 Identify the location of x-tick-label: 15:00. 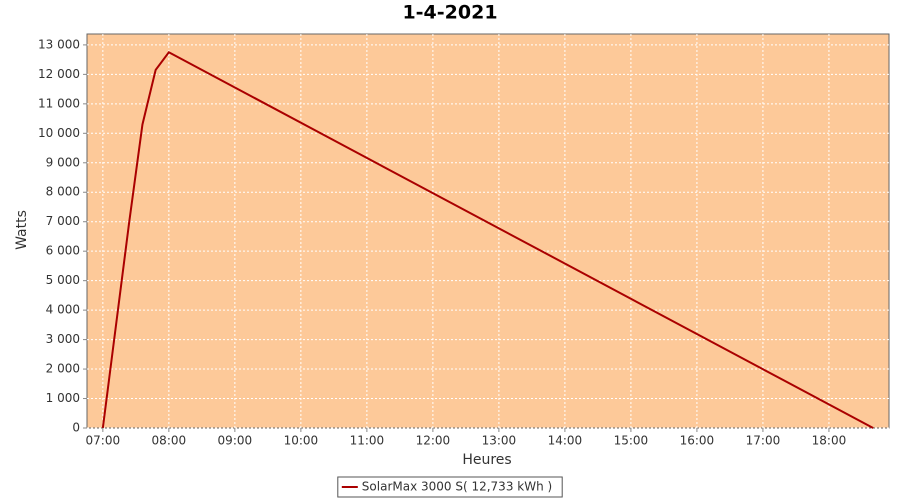
(631, 441).